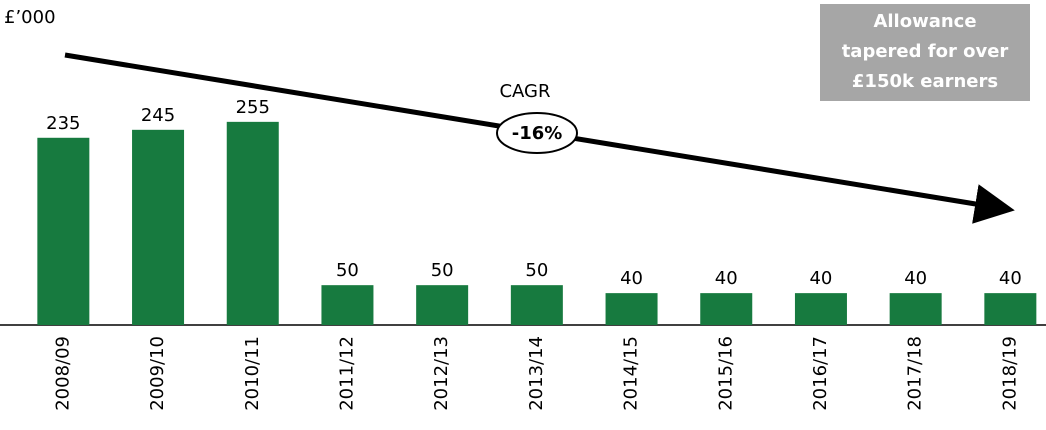  Describe the element at coordinates (820, 373) in the screenshot. I see `x-tick-label: 2016/17` at that location.